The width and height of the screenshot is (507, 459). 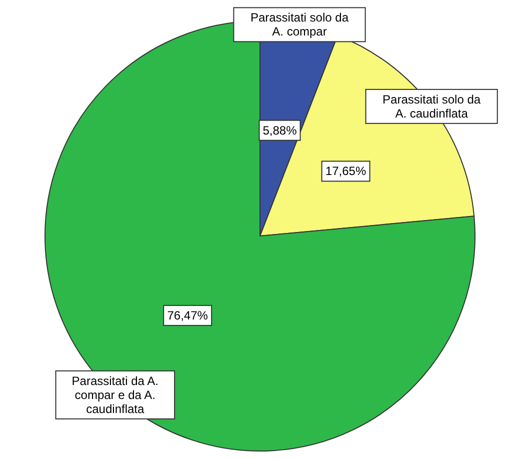 I want to click on slice-label: Parassitati da A. compar e da A. caudinflata, so click(x=115, y=395).